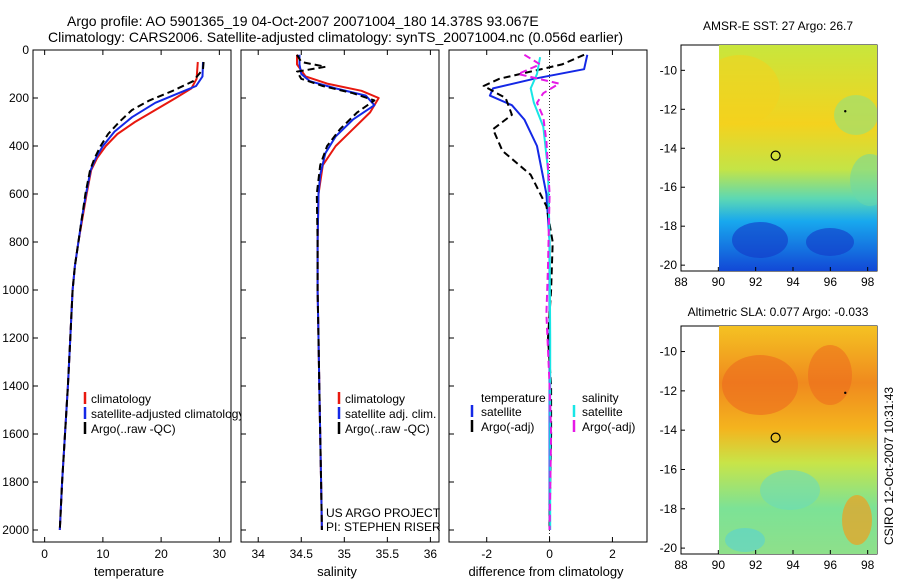  What do you see at coordinates (15, 434) in the screenshot?
I see `y-tick-label: 1600` at bounding box center [15, 434].